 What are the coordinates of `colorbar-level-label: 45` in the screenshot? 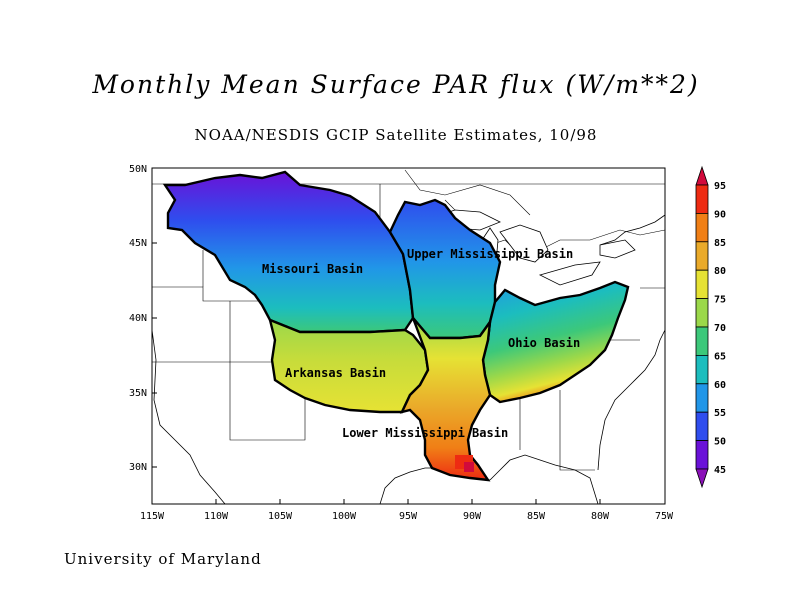 It's located at (720, 470).